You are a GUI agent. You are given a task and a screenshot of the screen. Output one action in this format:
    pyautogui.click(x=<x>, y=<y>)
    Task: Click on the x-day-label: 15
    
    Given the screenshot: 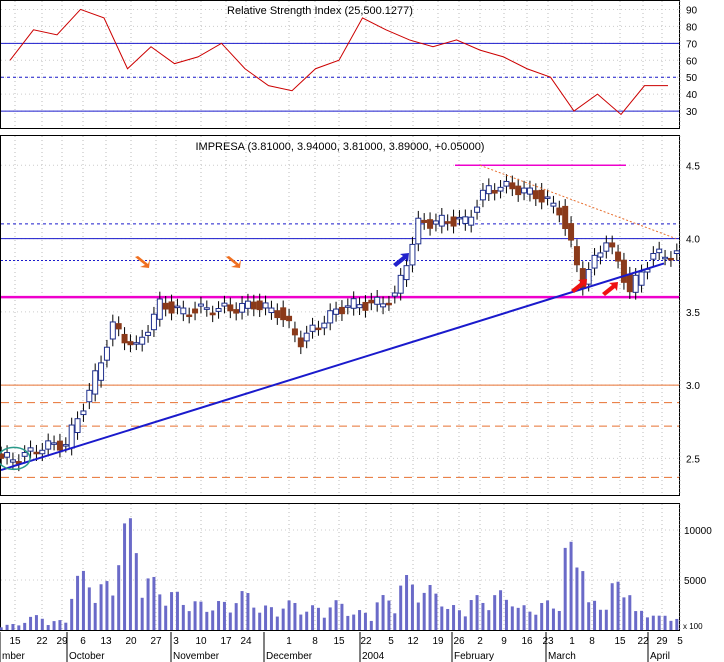 What is the action you would take?
    pyautogui.click(x=339, y=641)
    